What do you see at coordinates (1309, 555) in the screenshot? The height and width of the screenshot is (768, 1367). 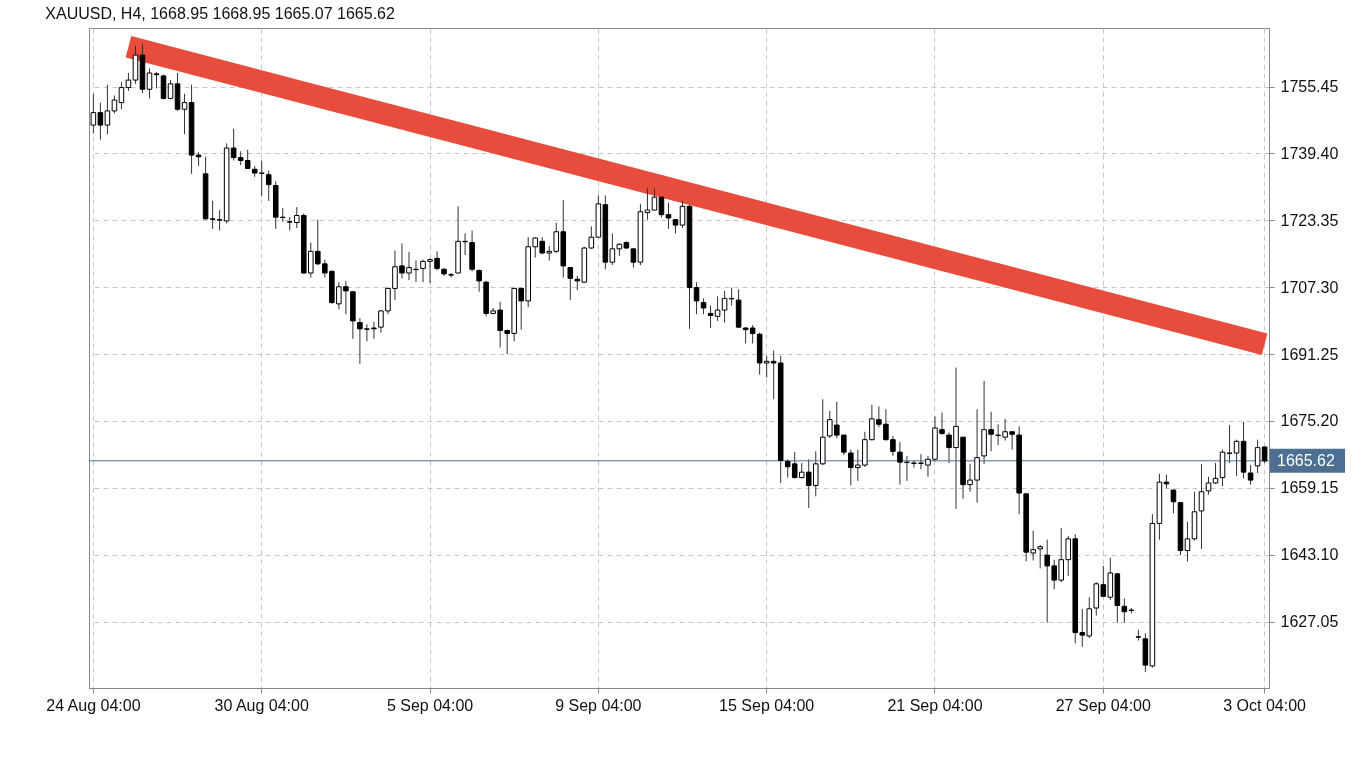 I see `y-tick-label: 1643.10` at bounding box center [1309, 555].